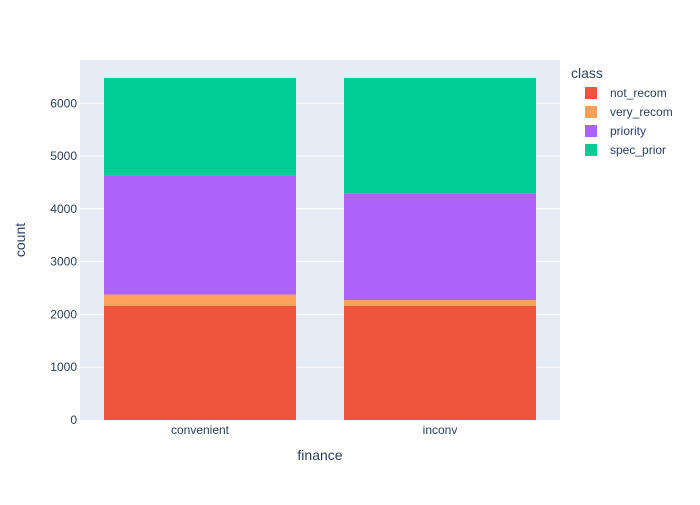 Image resolution: width=700 pixels, height=505 pixels. I want to click on y-tick-label: 6000, so click(63, 103).